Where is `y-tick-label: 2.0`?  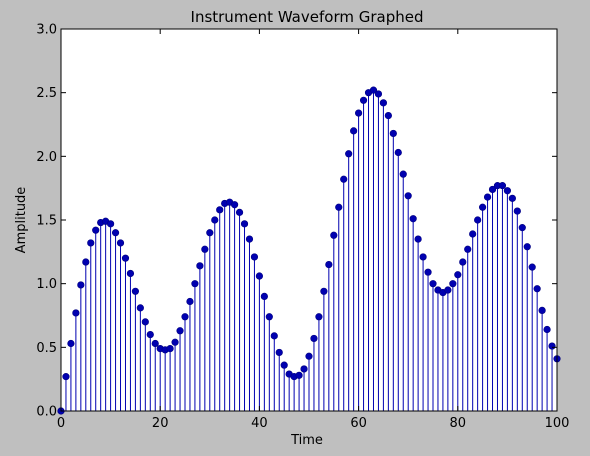
y-tick-label: 2.0 is located at coordinates (46, 157).